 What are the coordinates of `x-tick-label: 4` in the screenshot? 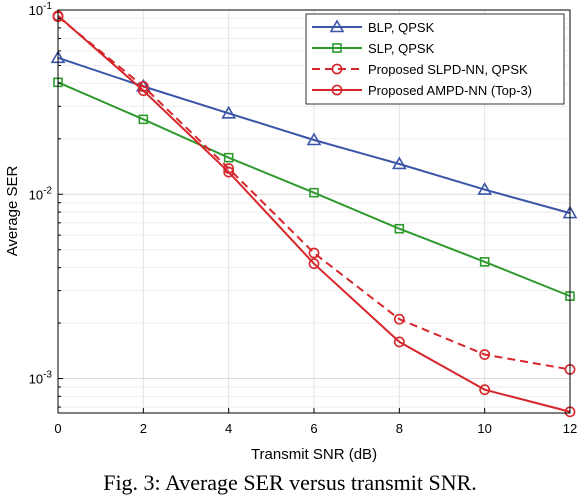 It's located at (228, 428).